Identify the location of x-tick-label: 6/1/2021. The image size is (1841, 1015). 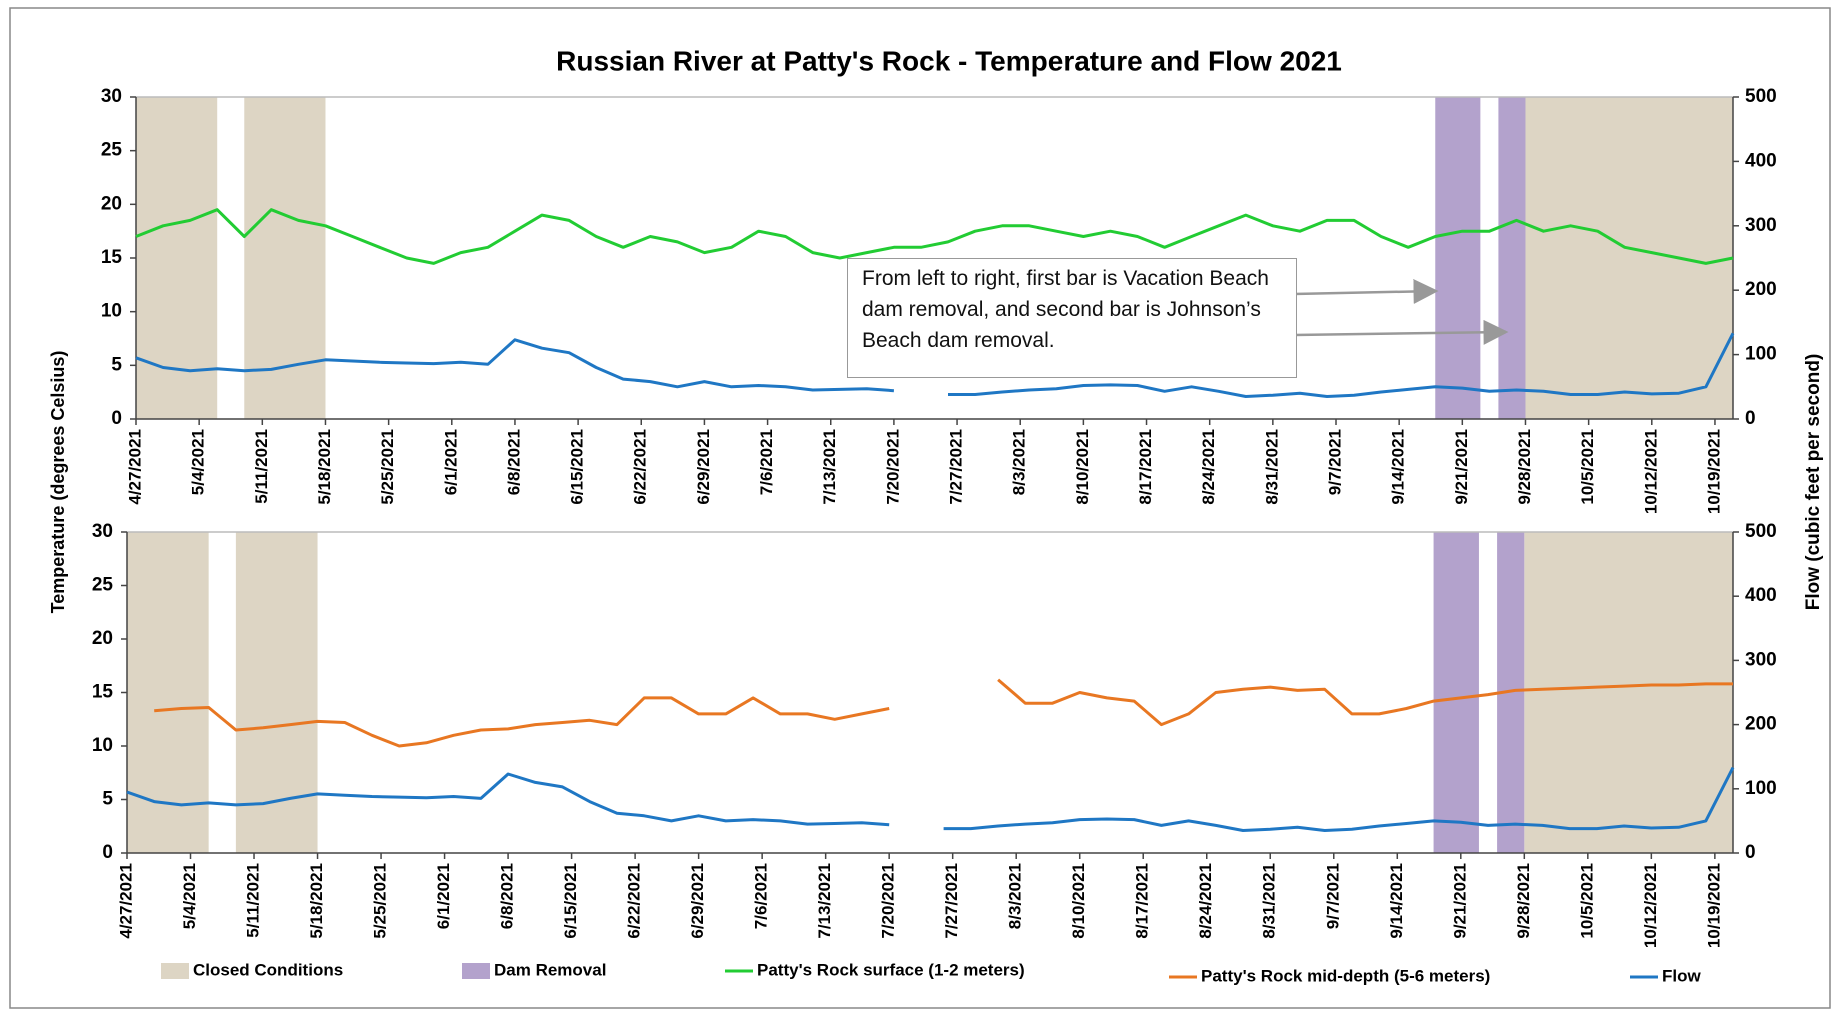
(450, 462).